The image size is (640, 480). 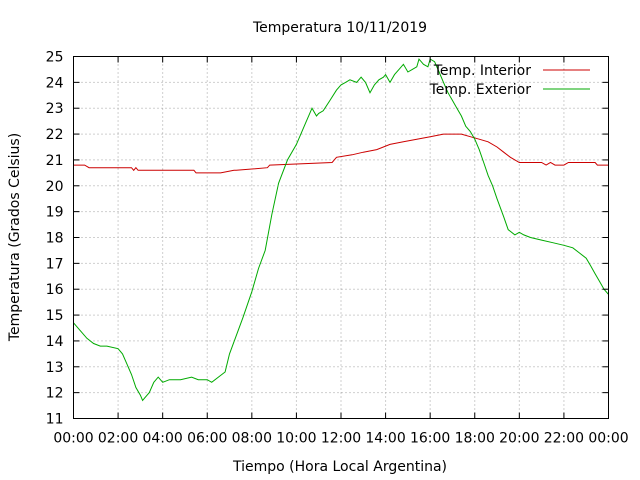 What do you see at coordinates (519, 439) in the screenshot?
I see `x-tick-label: 20:00` at bounding box center [519, 439].